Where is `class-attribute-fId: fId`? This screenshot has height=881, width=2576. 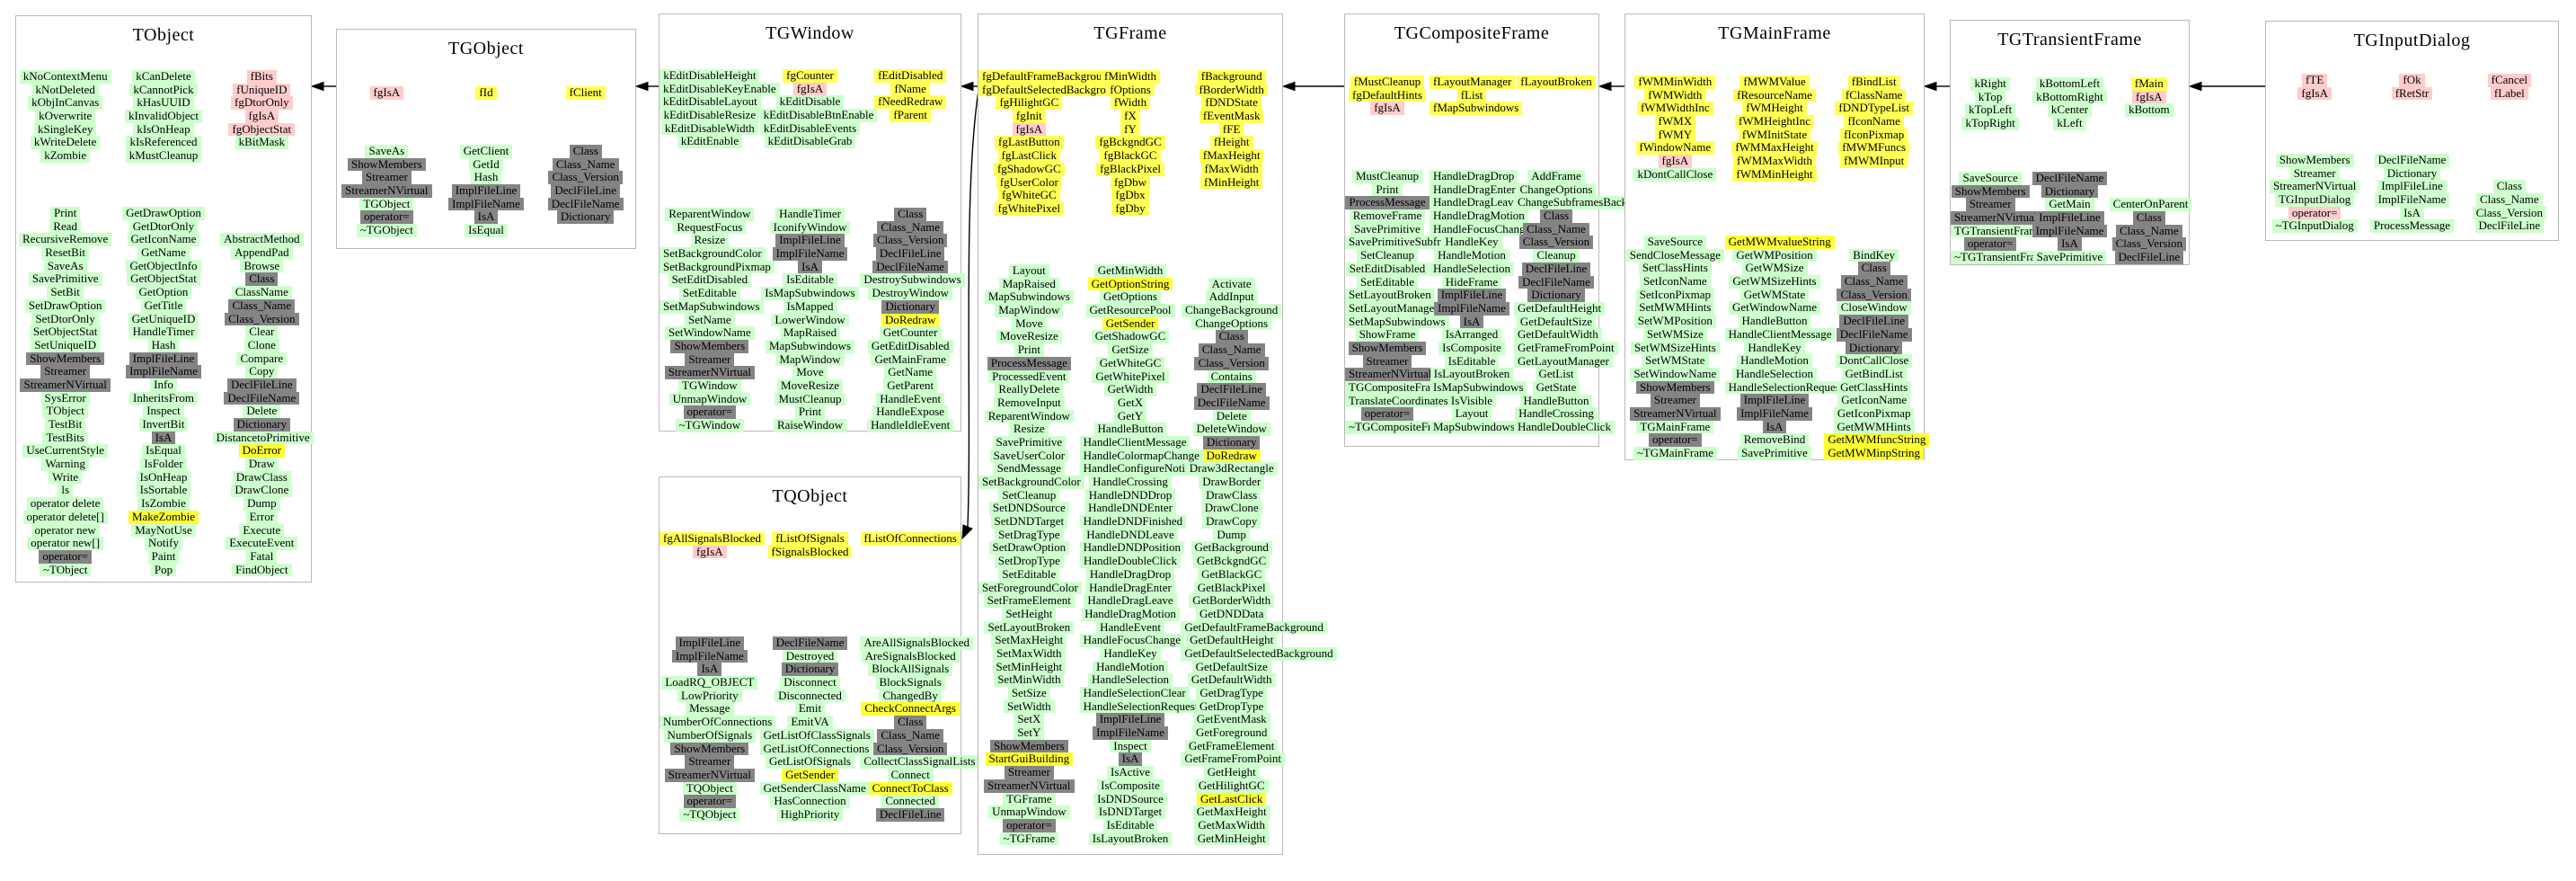
class-attribute-fId: fId is located at coordinates (486, 92).